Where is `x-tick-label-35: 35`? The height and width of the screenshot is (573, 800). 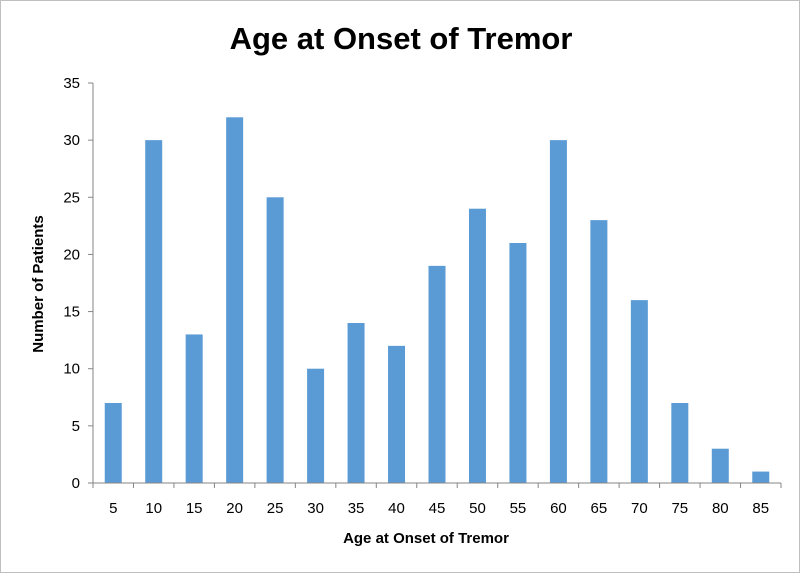 x-tick-label-35: 35 is located at coordinates (356, 508).